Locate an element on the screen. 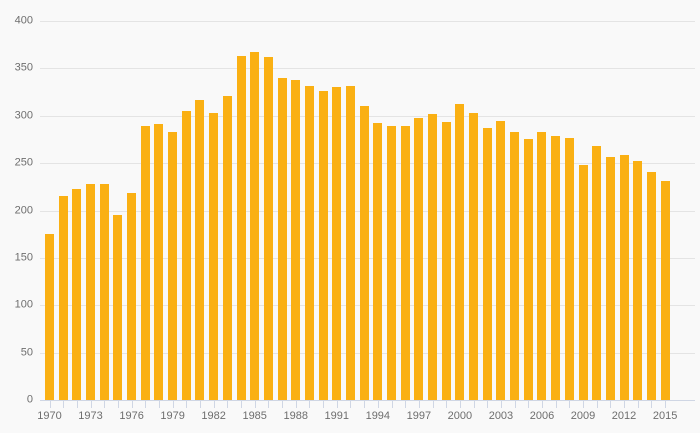  bar-1981 is located at coordinates (200, 249).